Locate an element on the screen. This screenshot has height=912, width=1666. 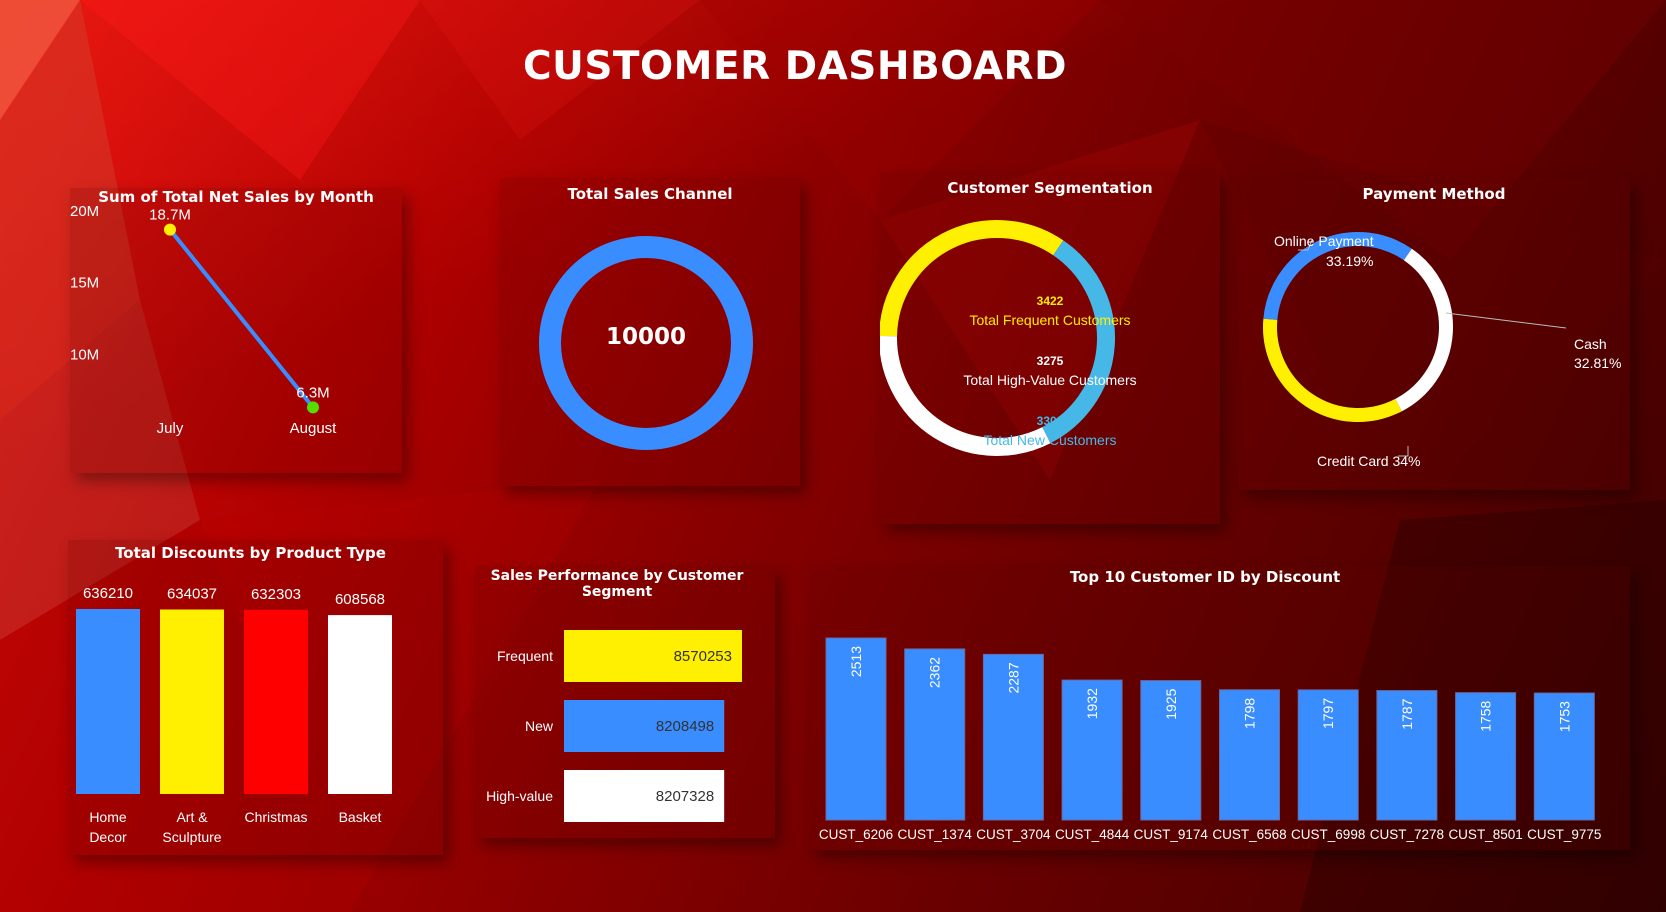
bar-value-label: 1758 is located at coordinates (1486, 715).